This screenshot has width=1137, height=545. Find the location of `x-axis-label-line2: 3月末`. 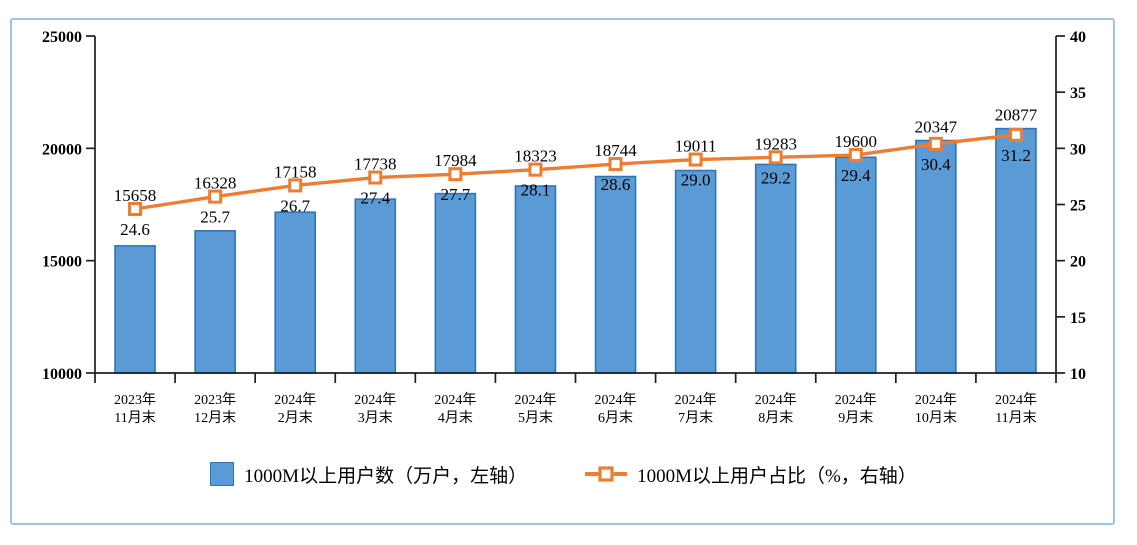

x-axis-label-line2: 3月末 is located at coordinates (375, 418).